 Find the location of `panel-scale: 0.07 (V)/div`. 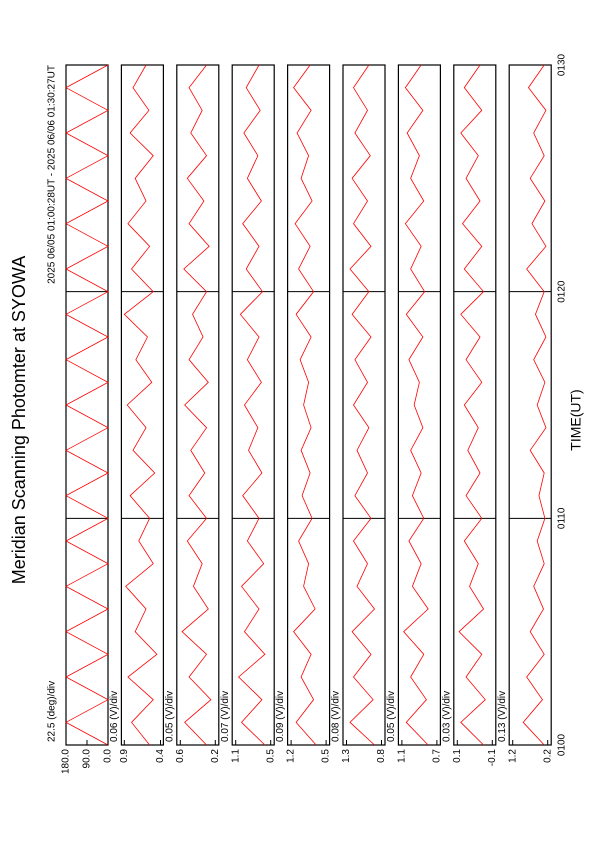

panel-scale: 0.07 (V)/div is located at coordinates (225, 716).